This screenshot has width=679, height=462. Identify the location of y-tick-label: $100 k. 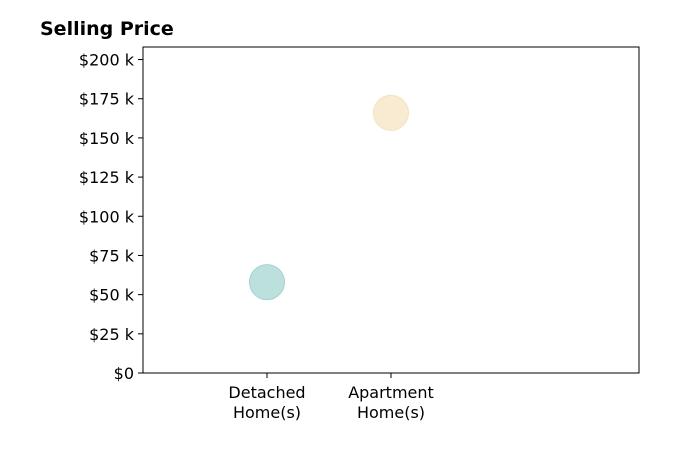
(107, 216).